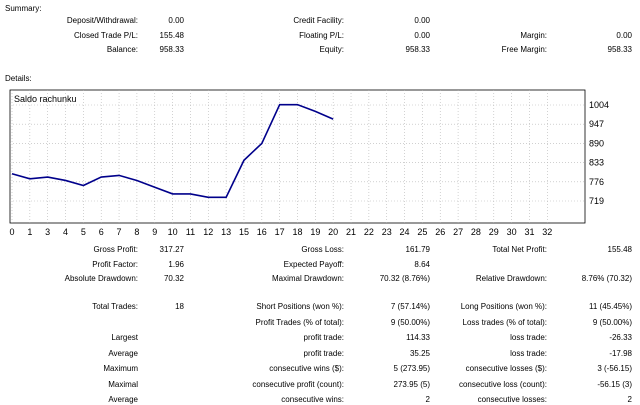  What do you see at coordinates (171, 35) in the screenshot?
I see `summary-value: 155.48` at bounding box center [171, 35].